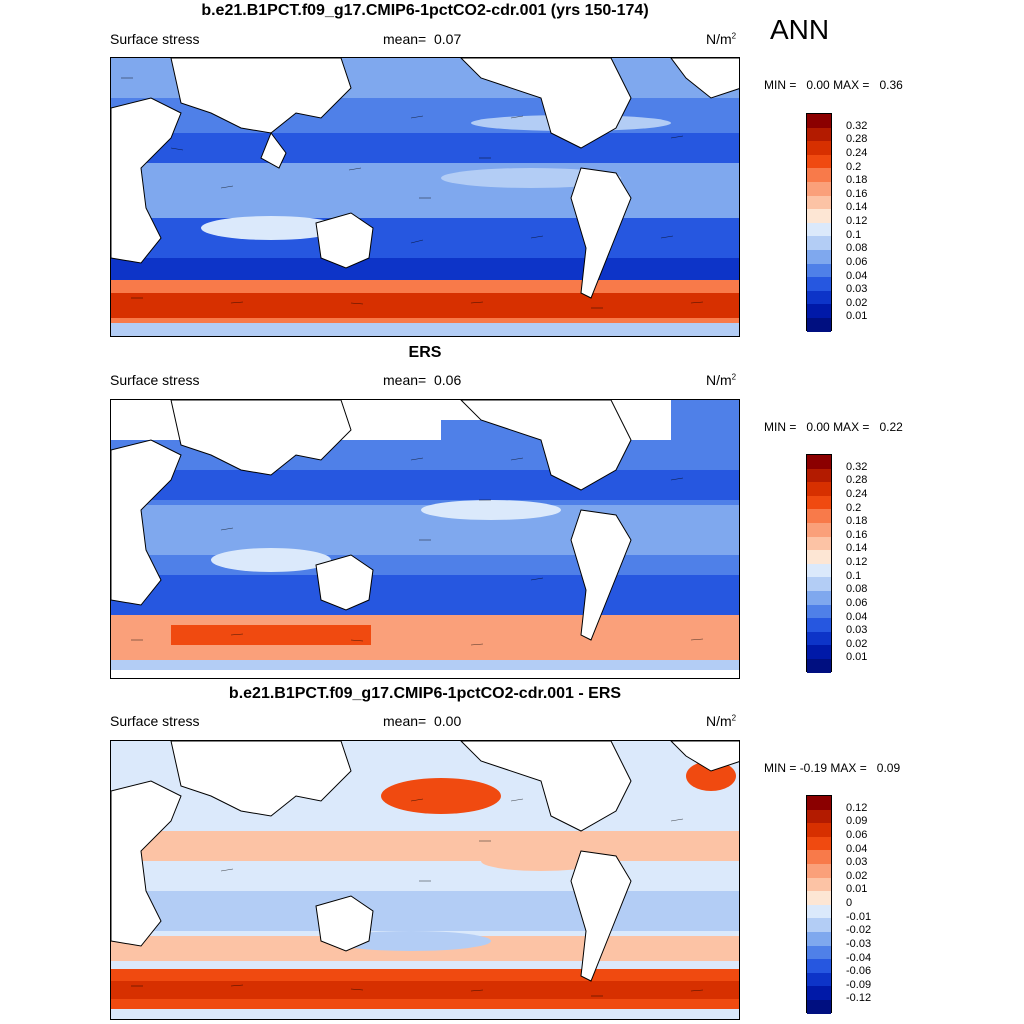 The image size is (1024, 1024). Describe the element at coordinates (405, 39) in the screenshot. I see `panel-1-mean-label: mean=` at that location.